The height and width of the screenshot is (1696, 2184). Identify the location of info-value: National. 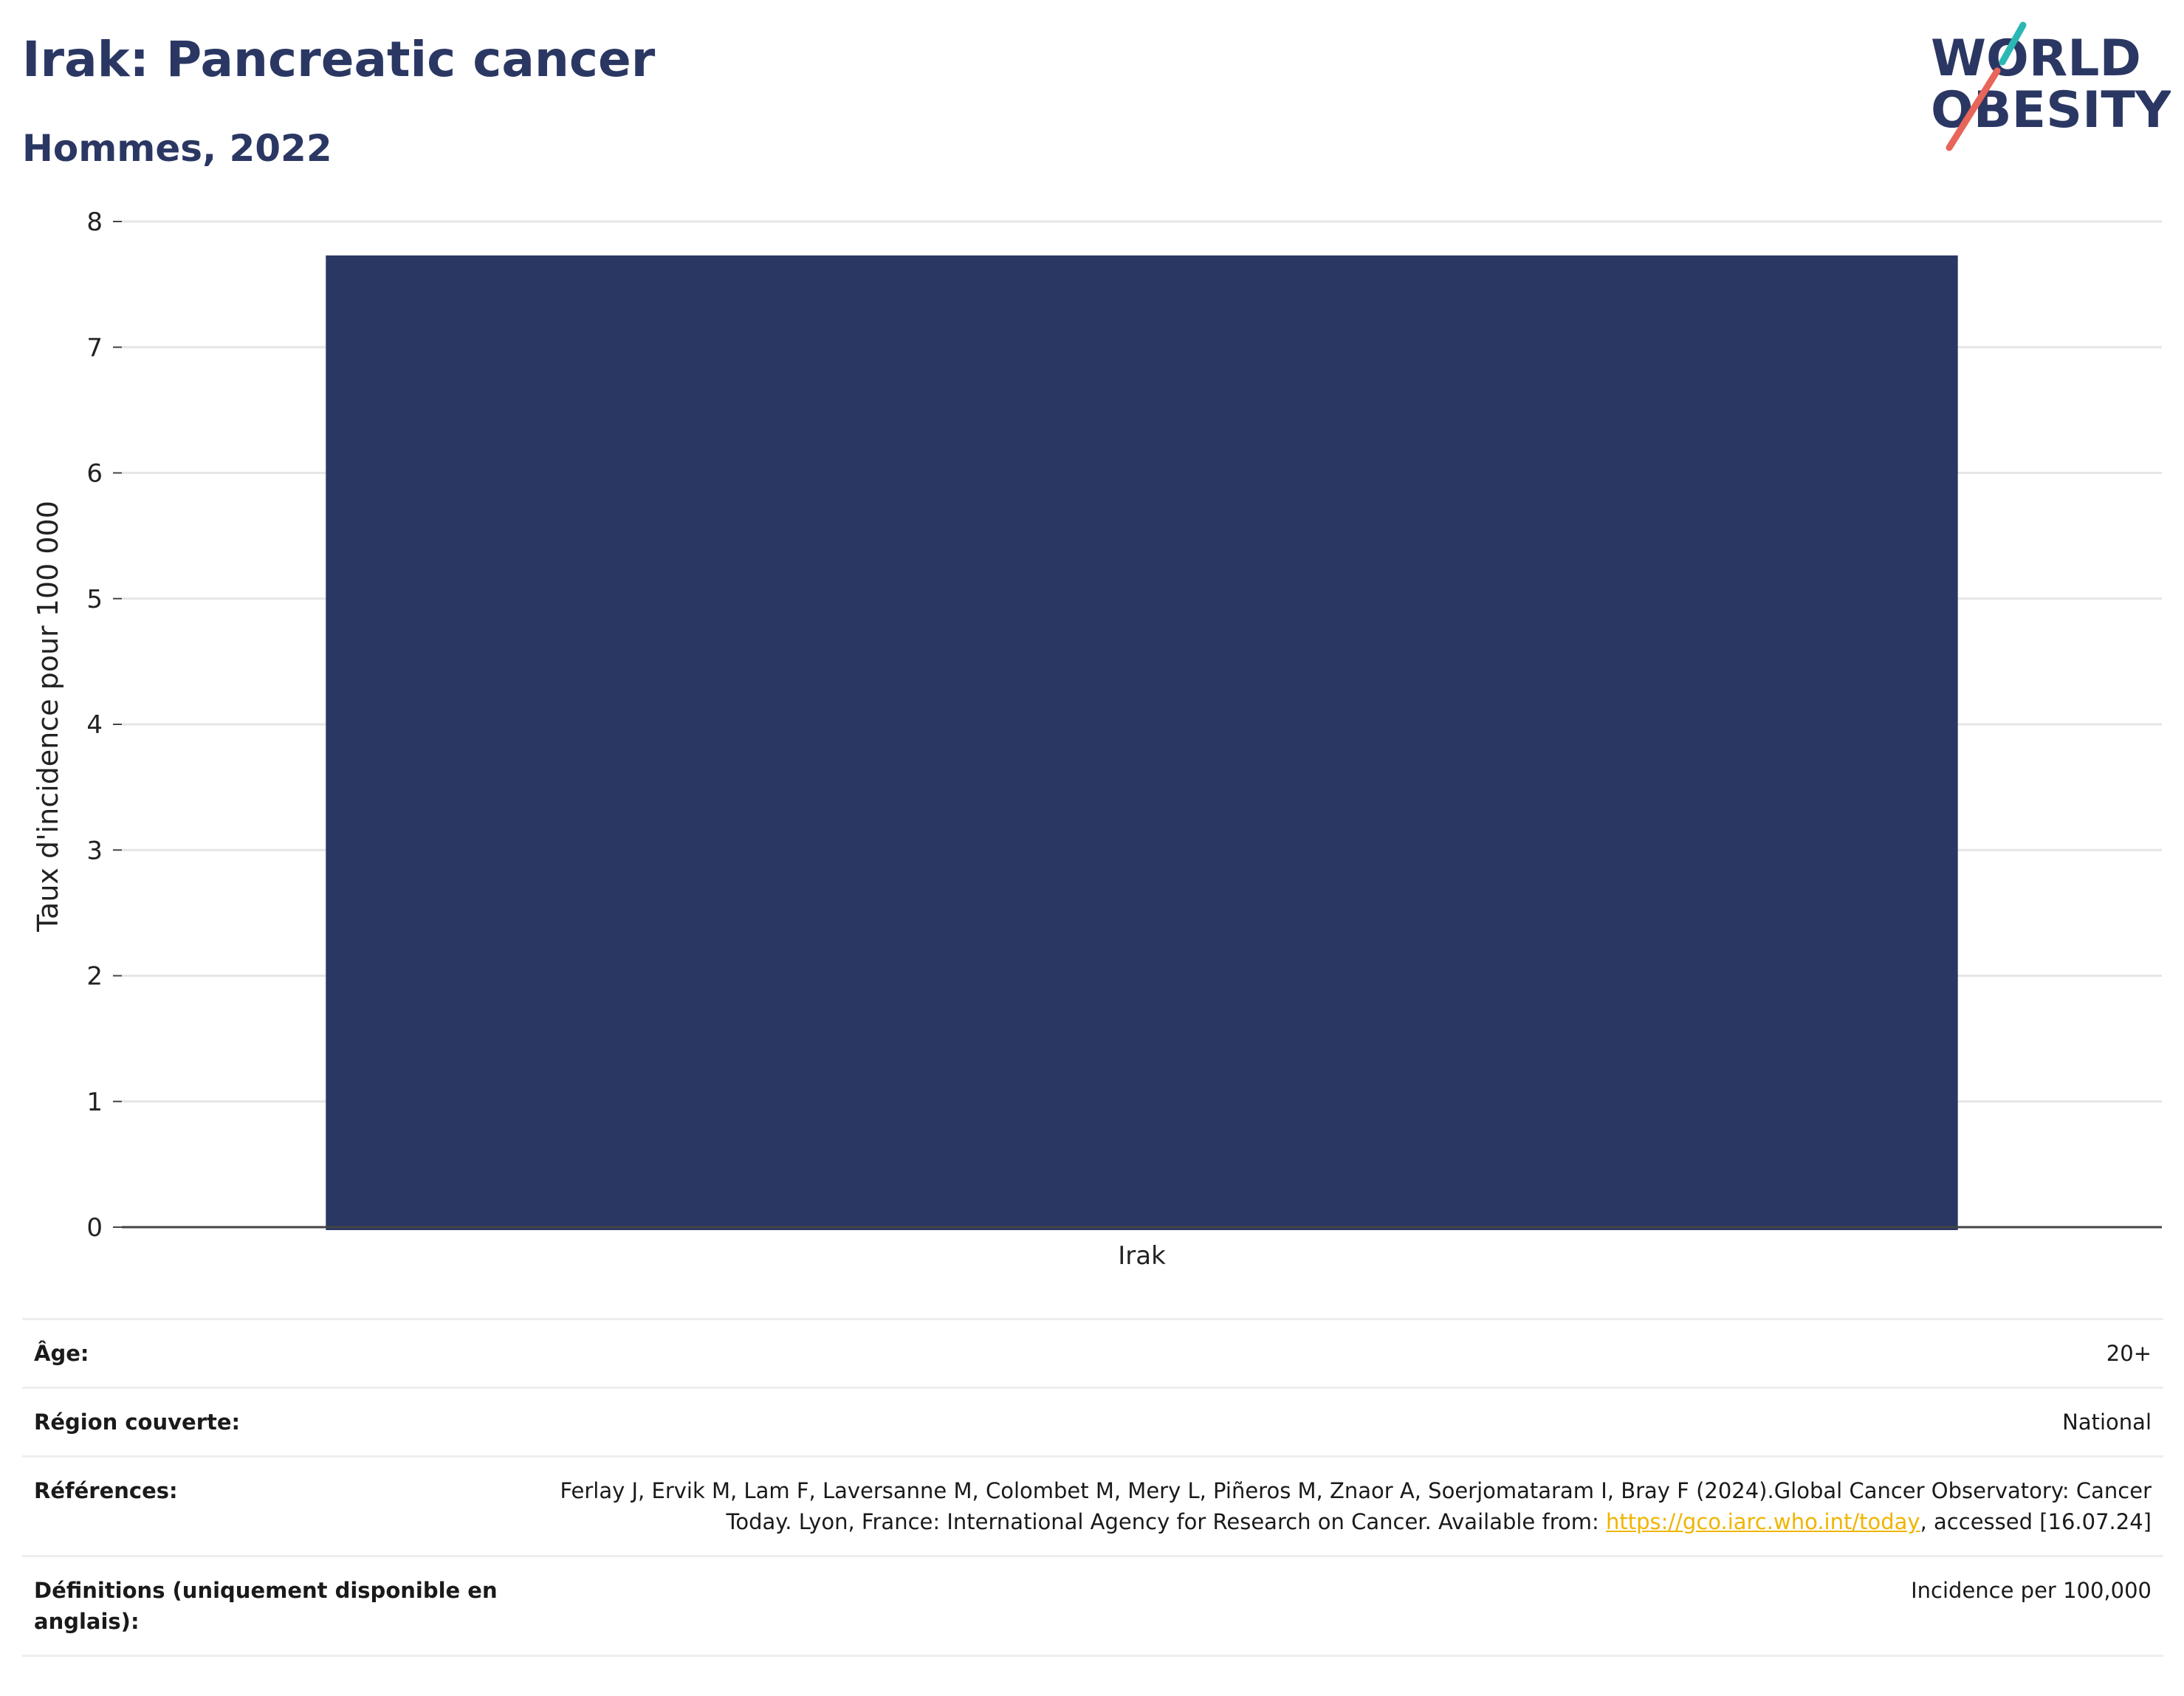
(2107, 1423).